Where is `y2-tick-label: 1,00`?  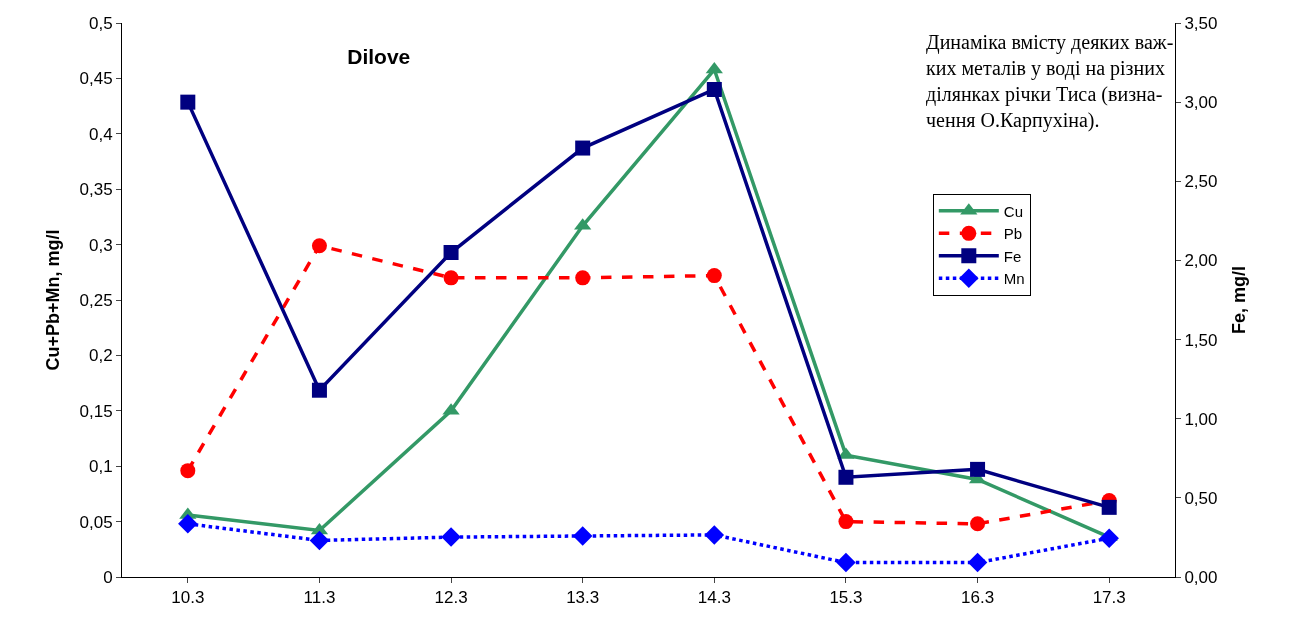 y2-tick-label: 1,00 is located at coordinates (1201, 419).